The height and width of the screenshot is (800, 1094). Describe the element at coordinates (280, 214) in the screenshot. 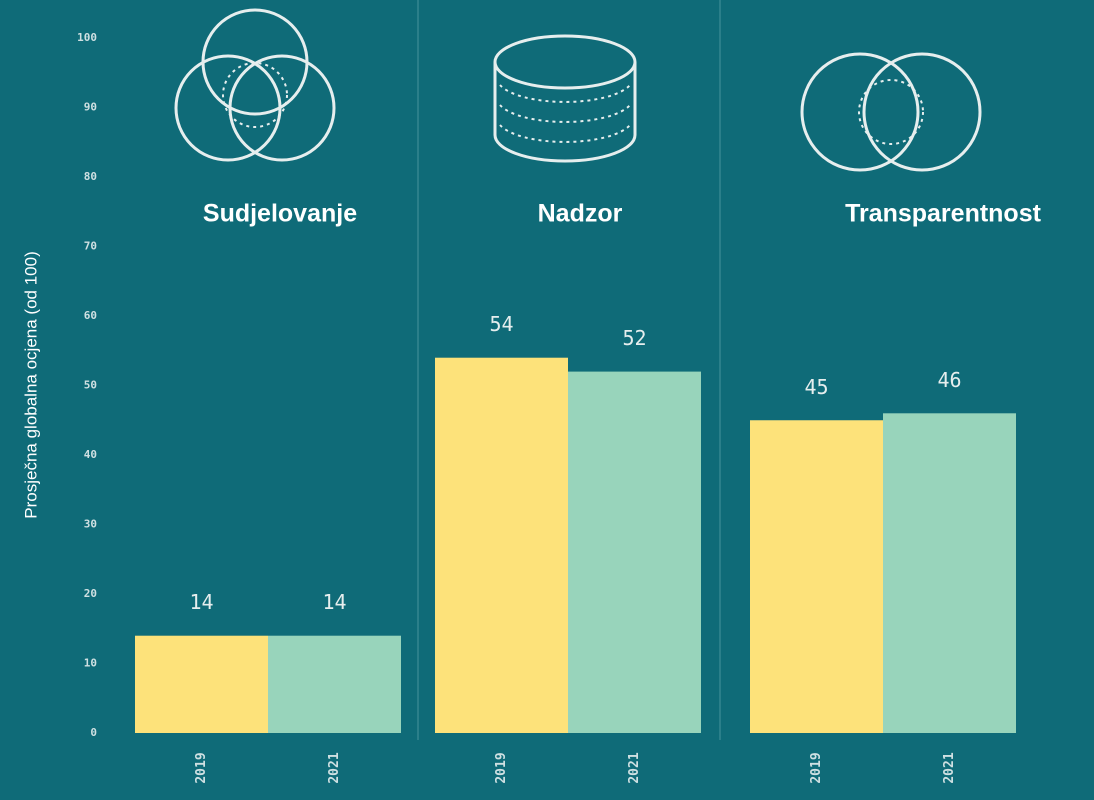

I see `category-label: Sudjelovanje` at that location.